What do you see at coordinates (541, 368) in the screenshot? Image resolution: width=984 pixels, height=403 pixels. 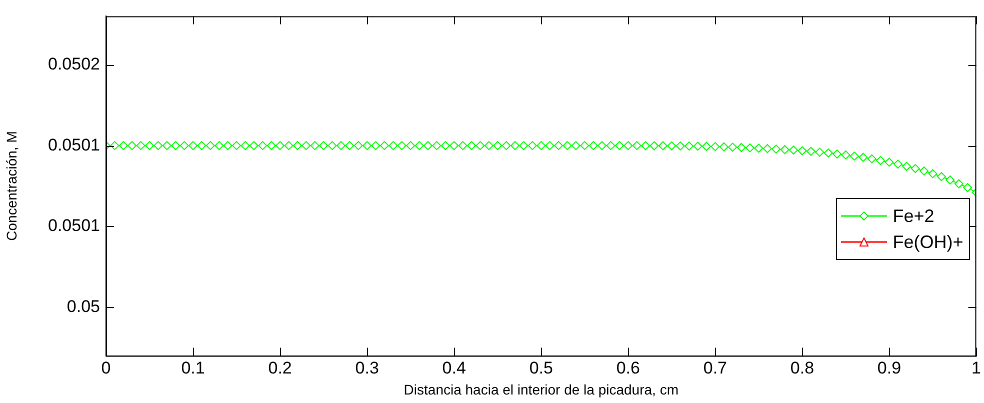 I see `x-tick-label: 0.5` at bounding box center [541, 368].